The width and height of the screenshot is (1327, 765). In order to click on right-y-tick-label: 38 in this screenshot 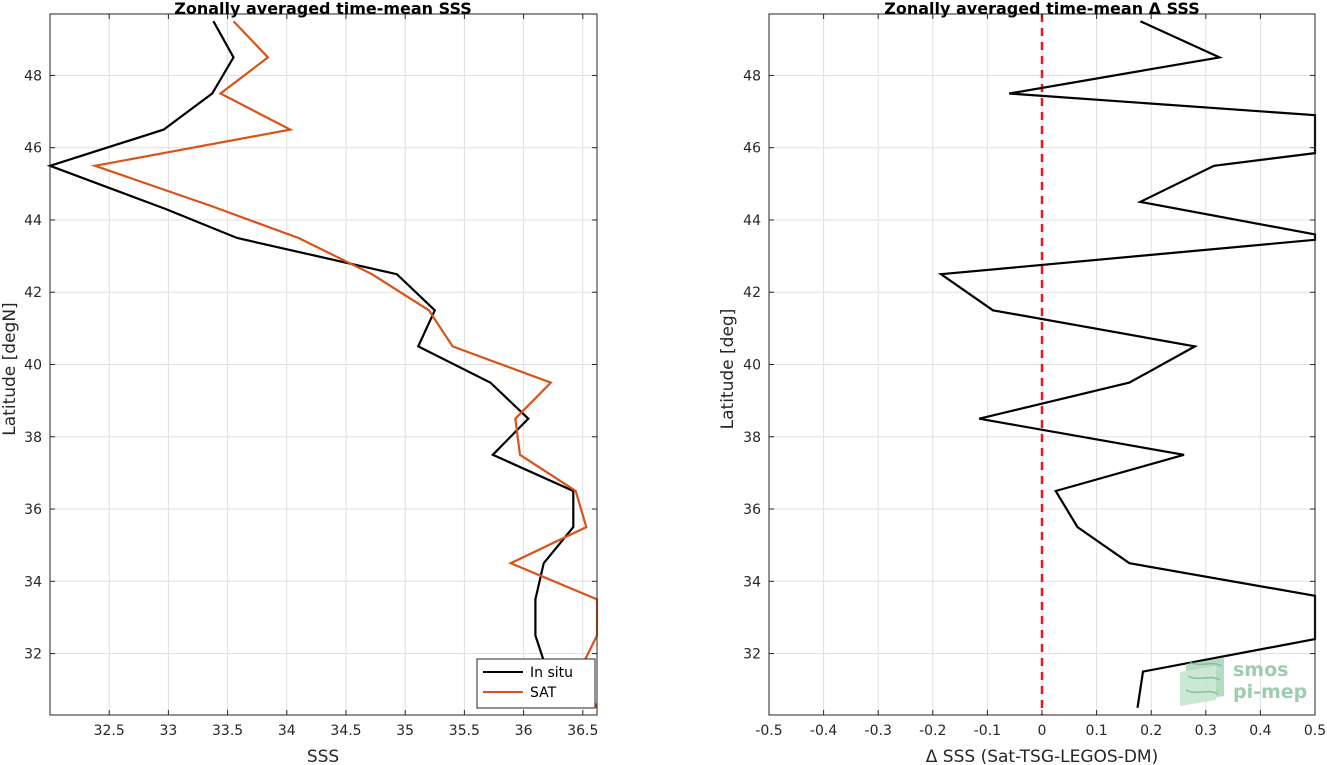, I will do `click(752, 438)`.